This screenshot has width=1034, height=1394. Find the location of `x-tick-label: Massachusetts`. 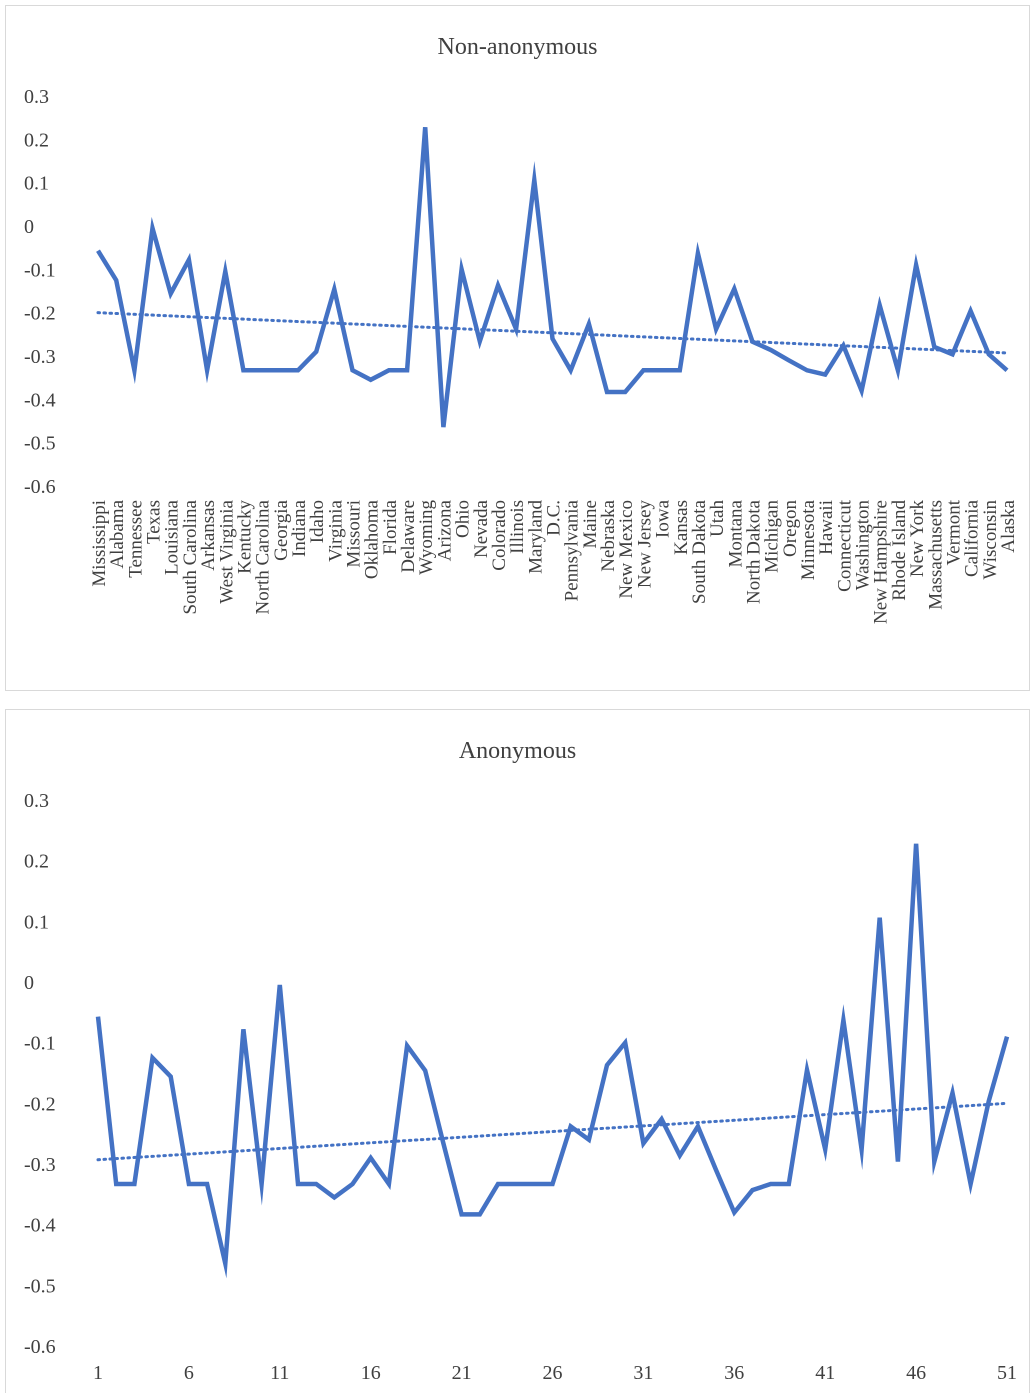

x-tick-label: Massachusetts is located at coordinates (935, 555).